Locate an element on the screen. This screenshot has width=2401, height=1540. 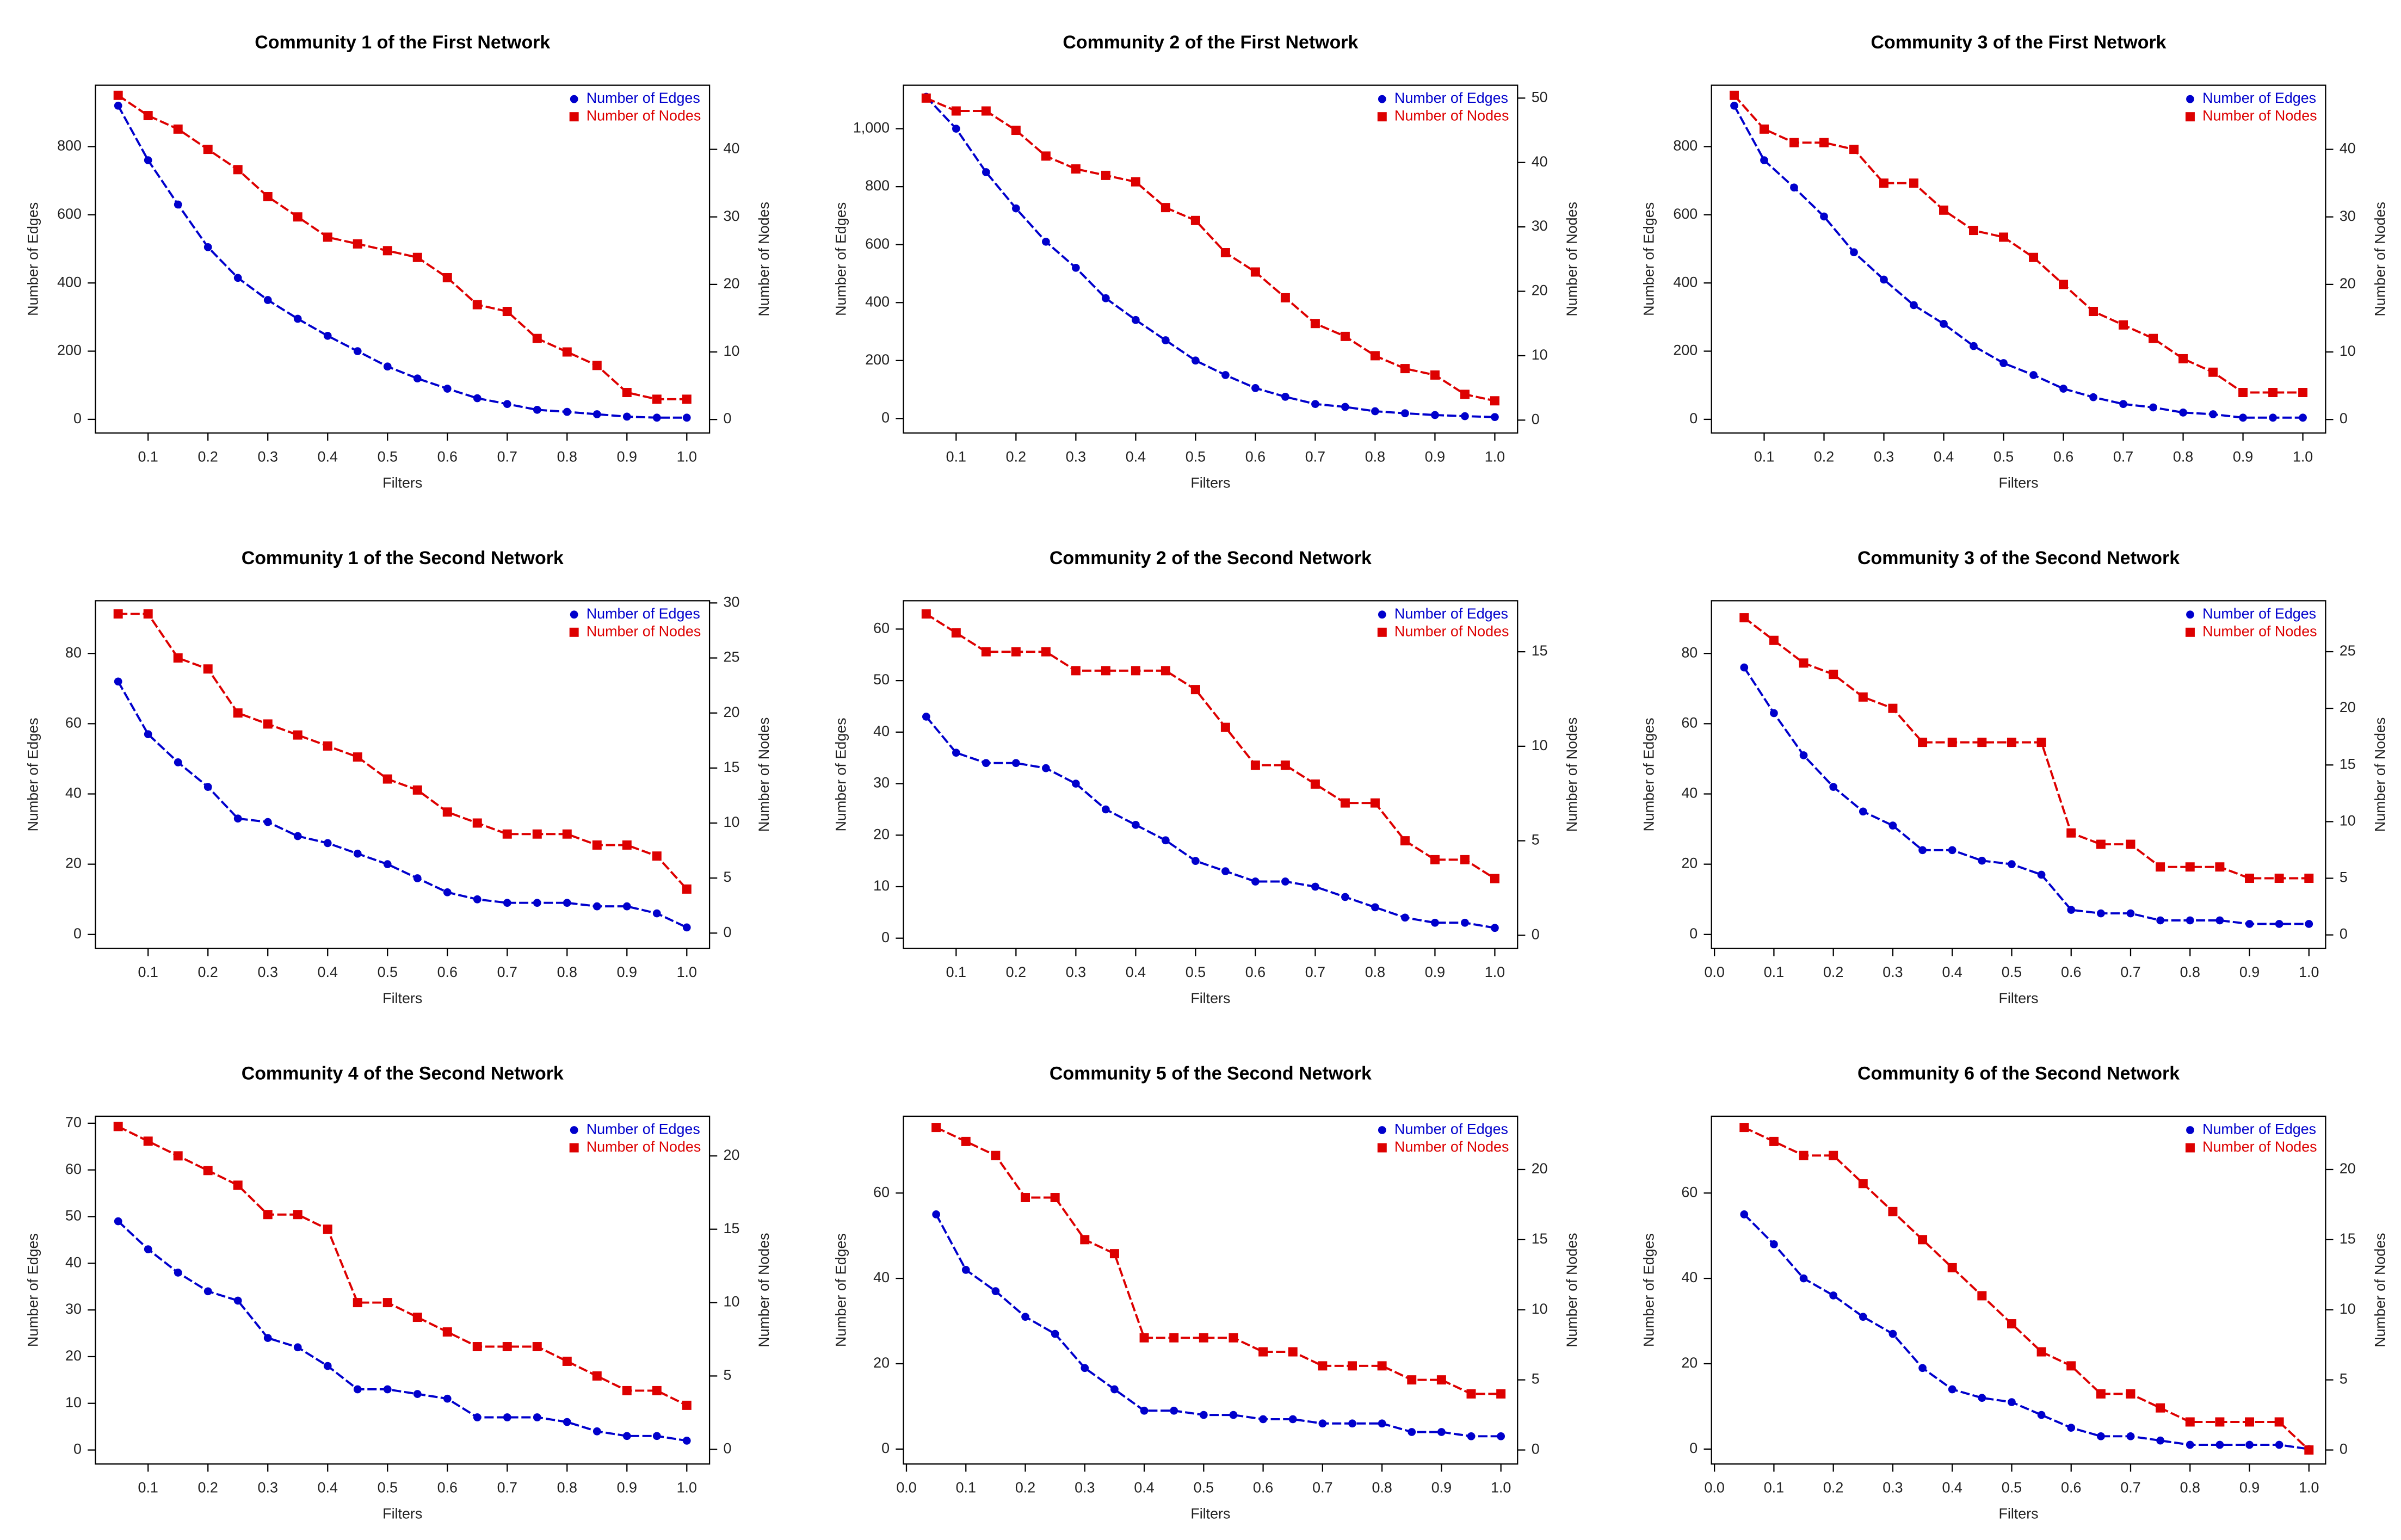
x-tick-label: 0.9 is located at coordinates (2243, 456).